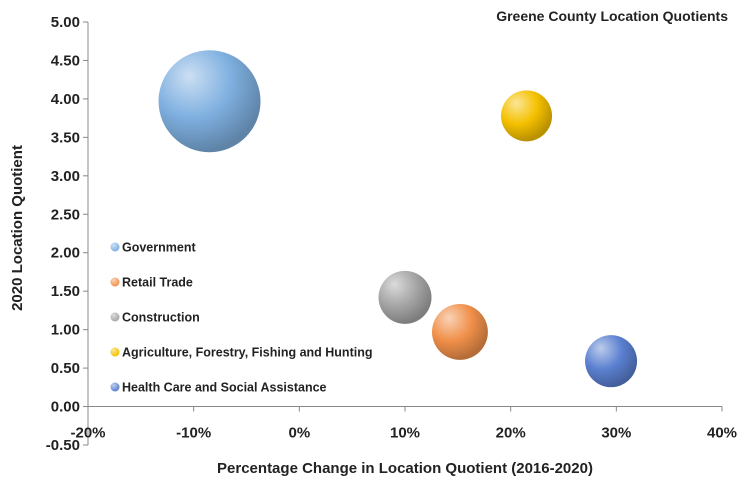  I want to click on x-tick-label: 0%, so click(299, 433).